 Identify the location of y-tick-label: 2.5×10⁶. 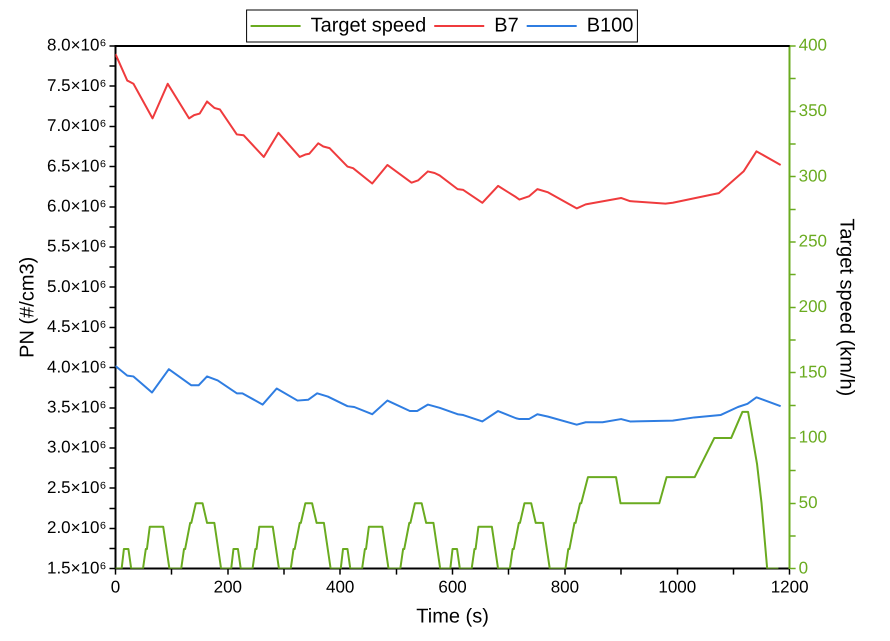
(76, 487).